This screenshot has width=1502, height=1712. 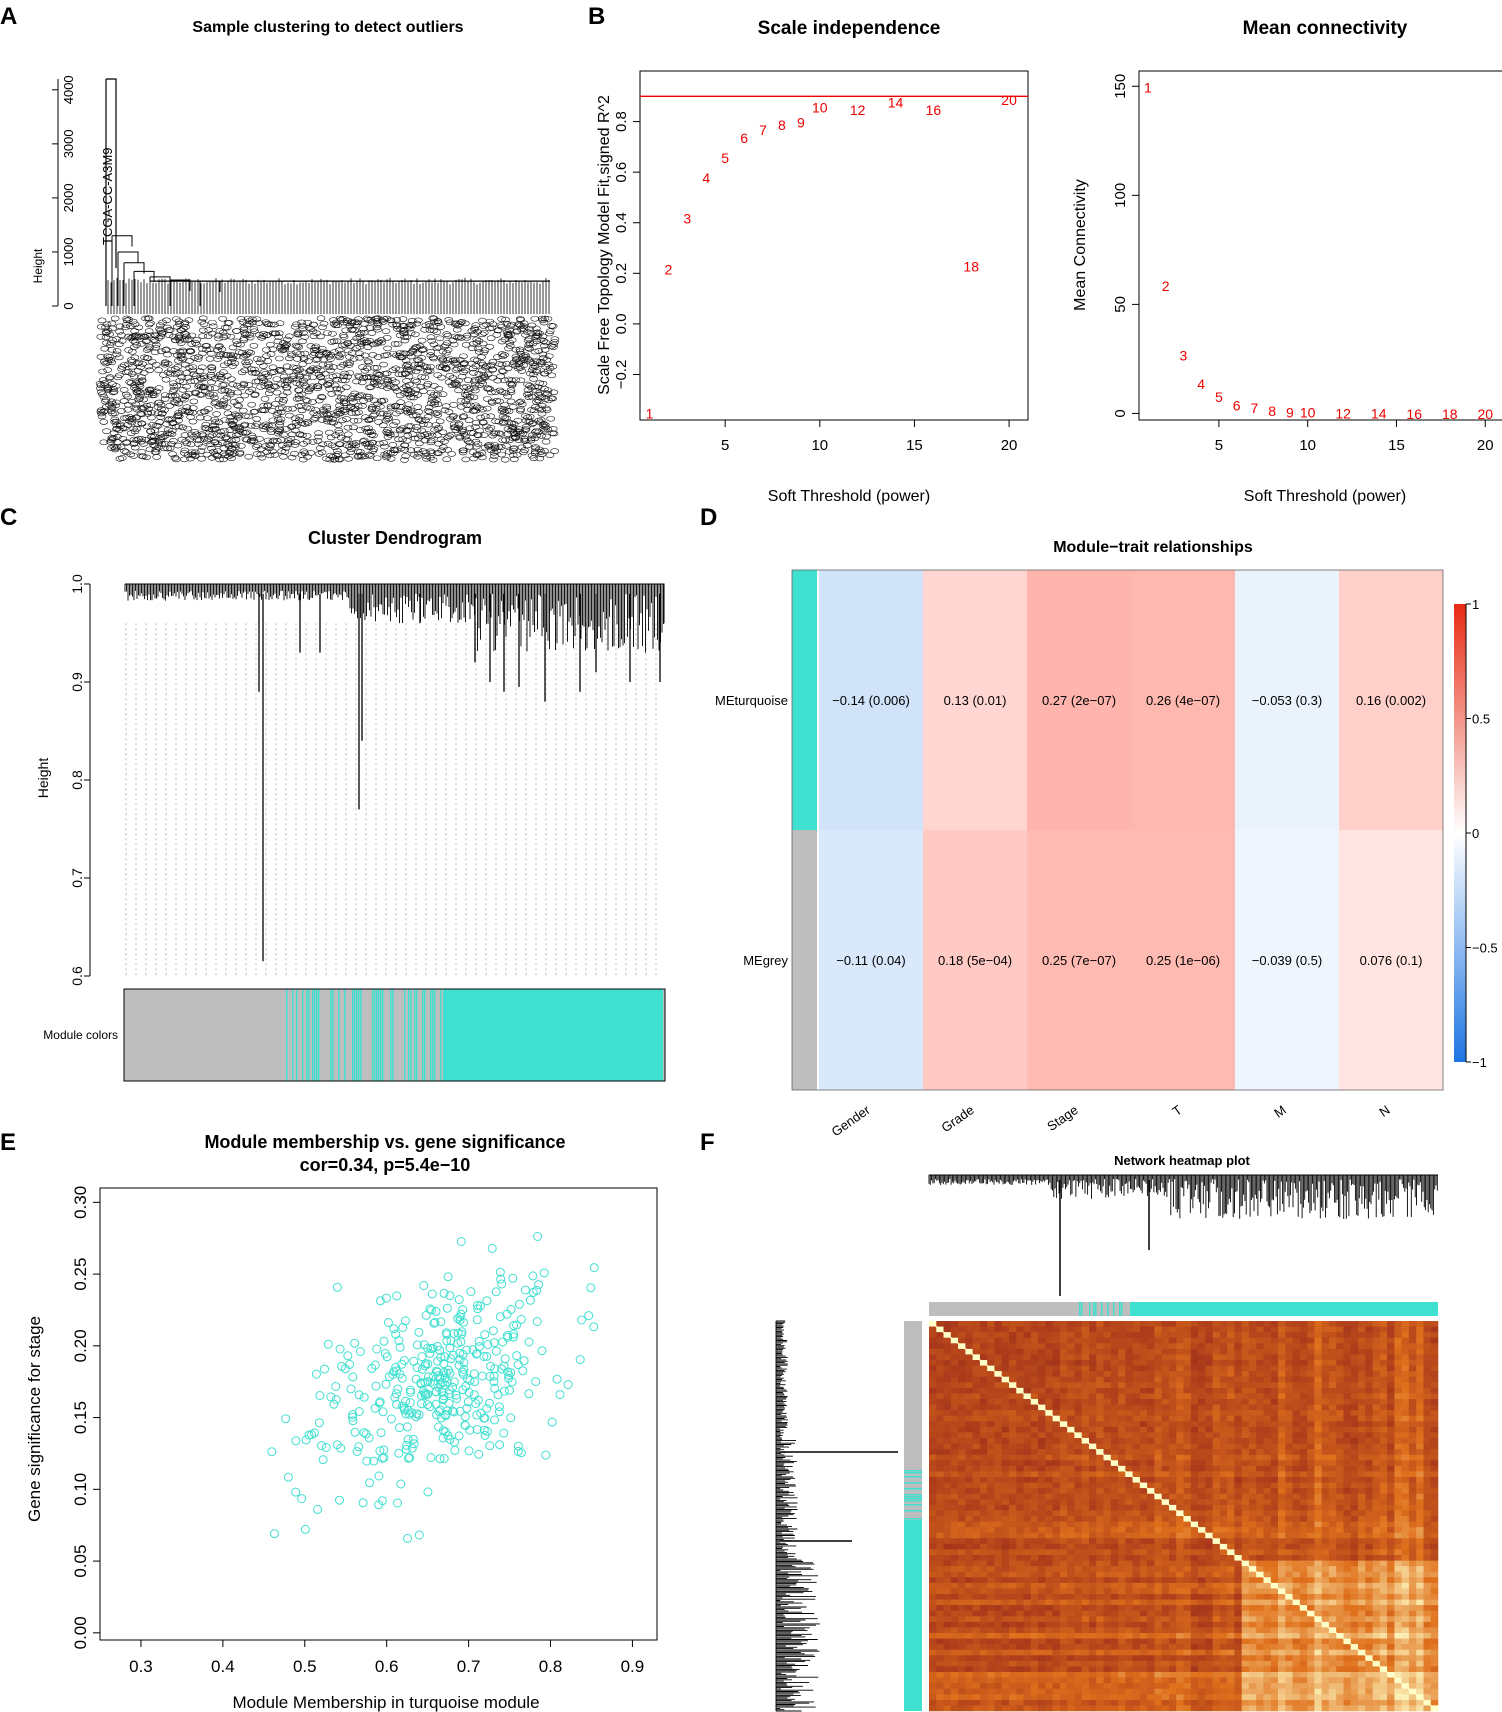 What do you see at coordinates (804, 700) in the screenshot?
I see `panel-d-row-color` at bounding box center [804, 700].